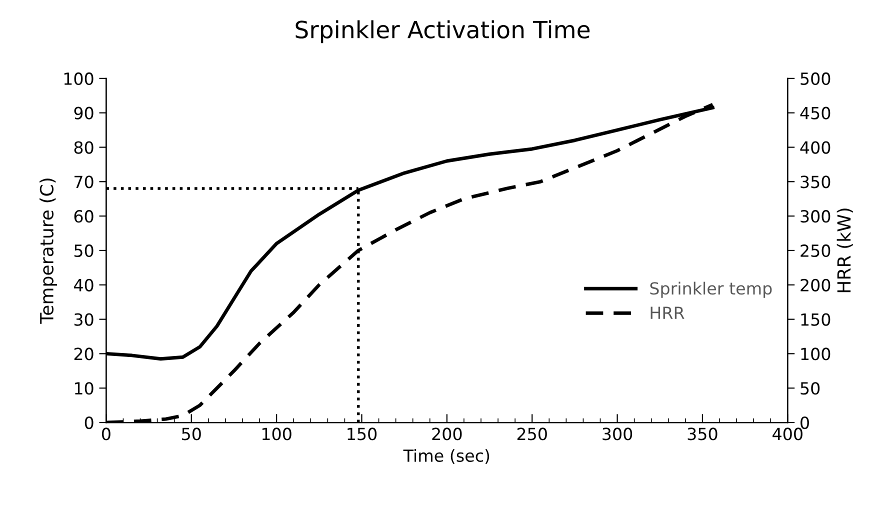 The image size is (885, 506). Describe the element at coordinates (446, 456) in the screenshot. I see `x-axis-title: Time (sec)` at that location.